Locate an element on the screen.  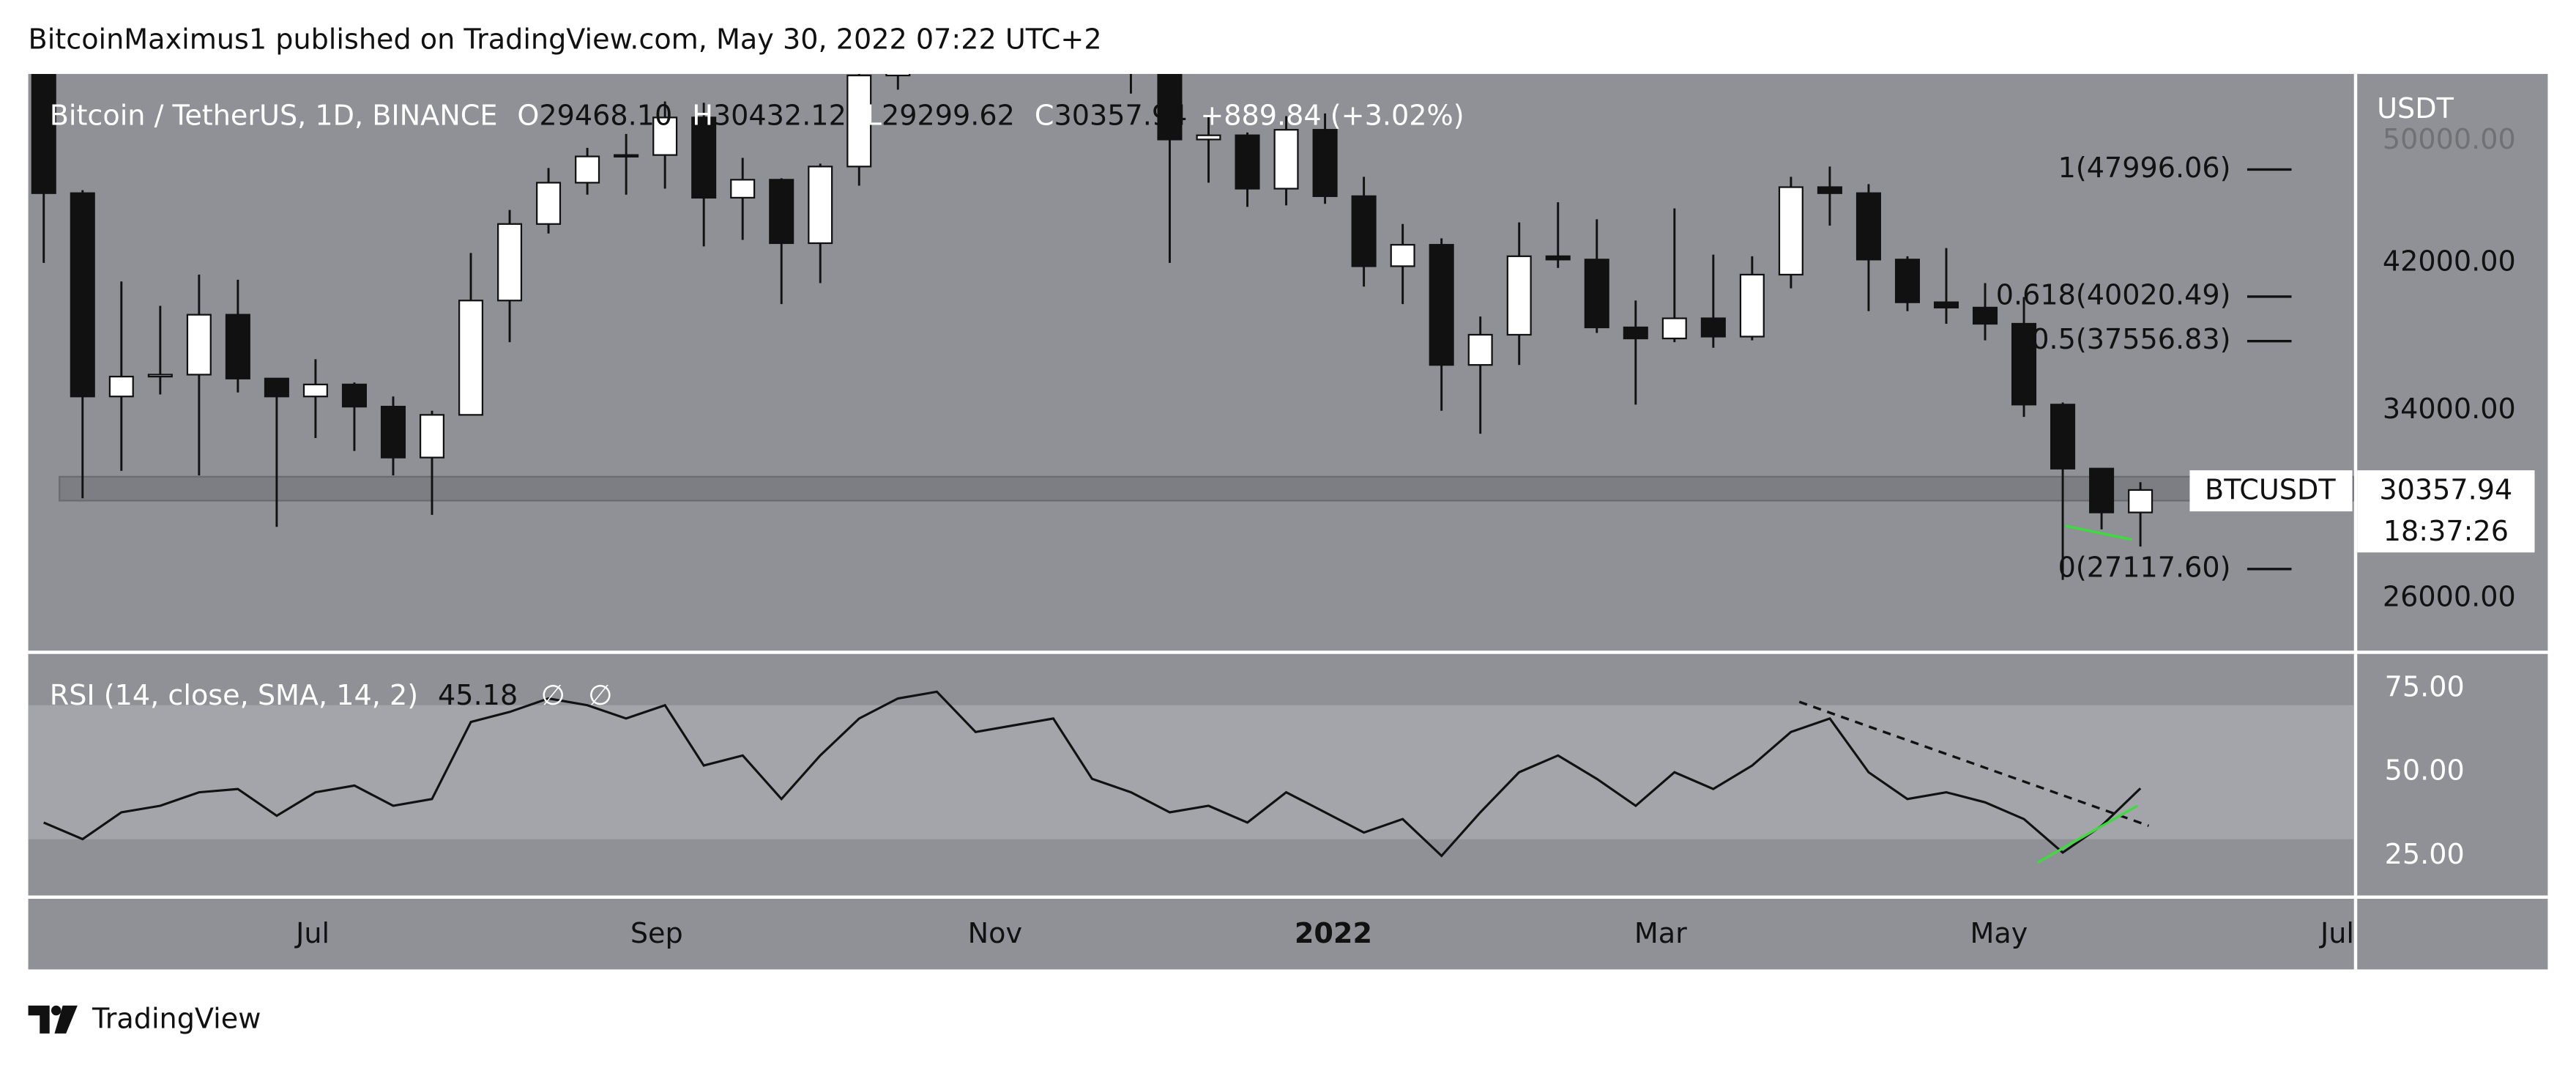
x-tick-label: Mar is located at coordinates (1660, 933).